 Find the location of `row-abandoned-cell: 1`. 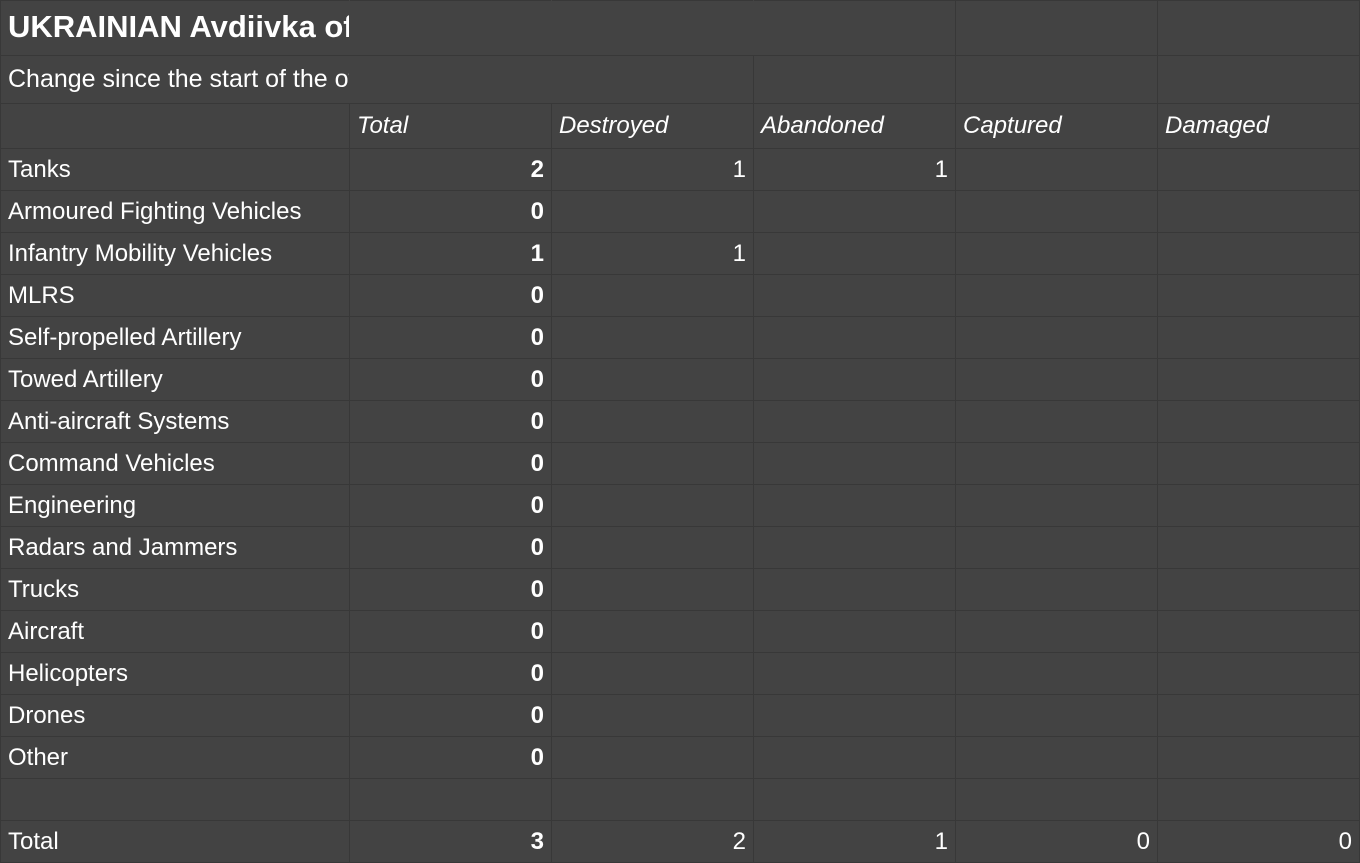

row-abandoned-cell: 1 is located at coordinates (854, 169).